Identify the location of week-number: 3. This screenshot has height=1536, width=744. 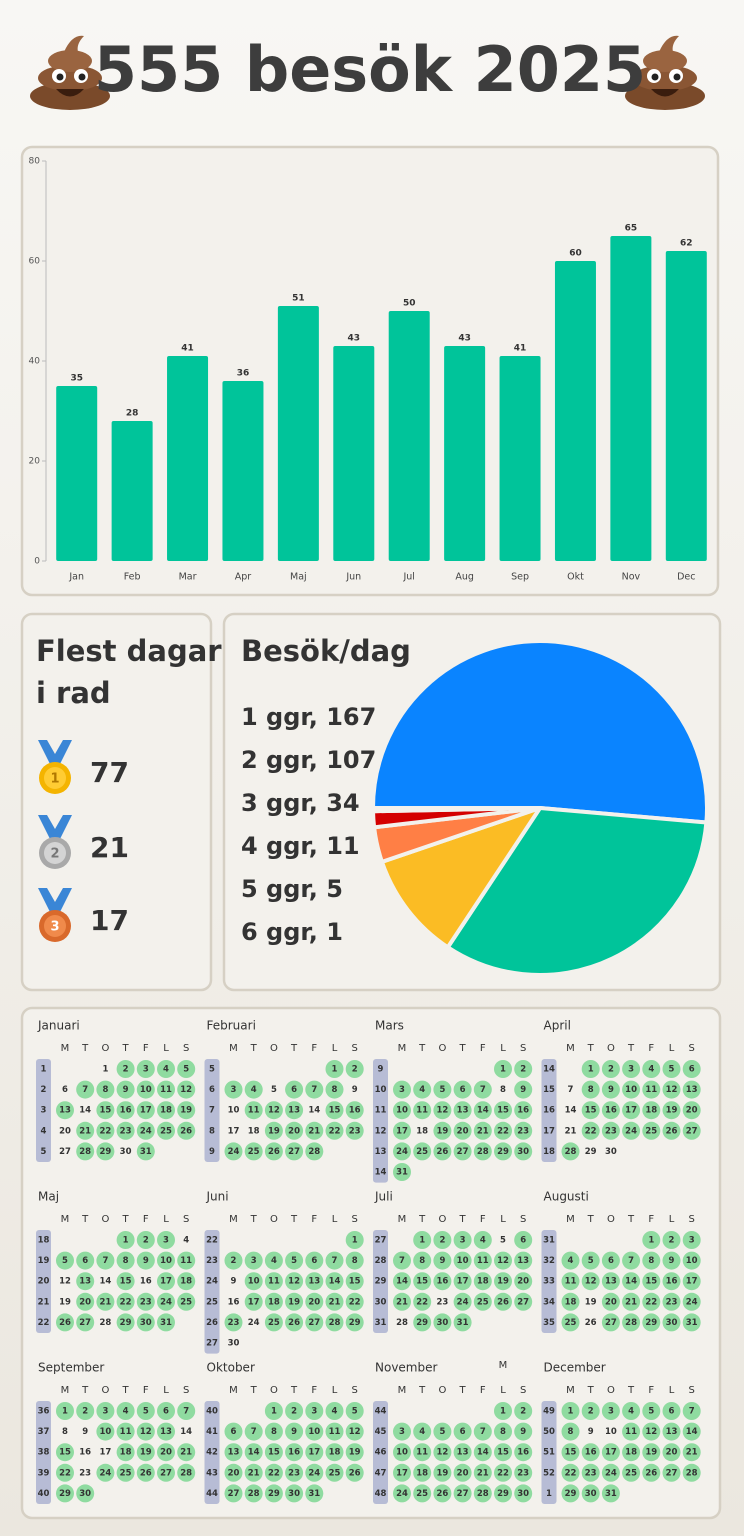
(44, 1111).